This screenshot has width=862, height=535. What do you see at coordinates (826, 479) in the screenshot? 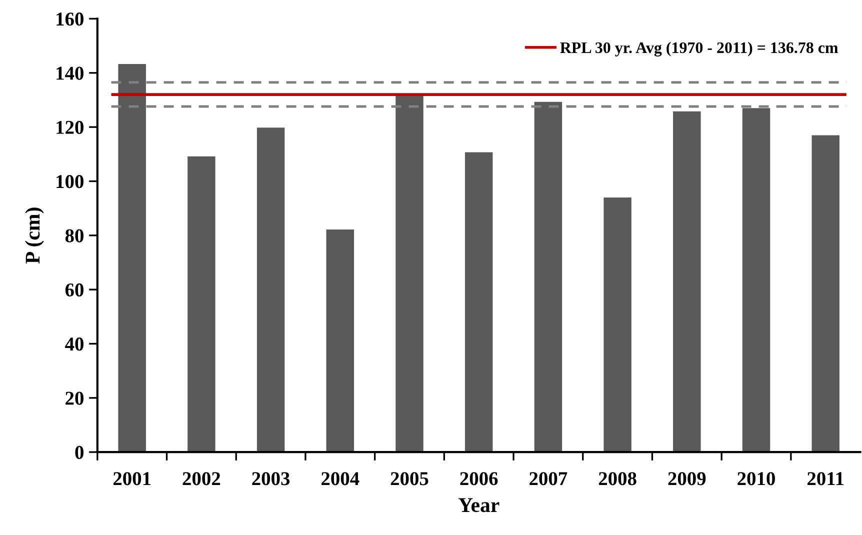
I see `x-tick-label: 2011` at bounding box center [826, 479].